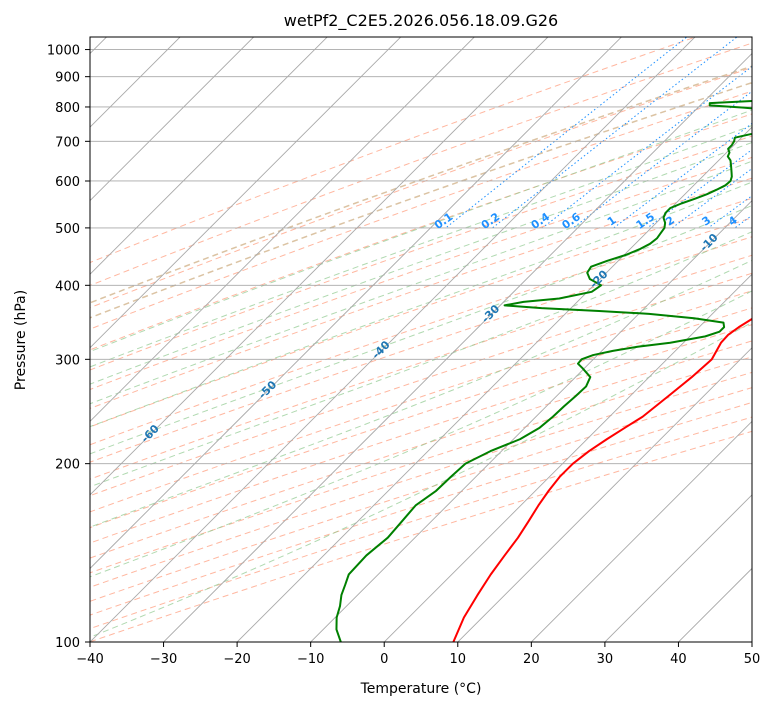 The height and width of the screenshot is (708, 775). Describe the element at coordinates (163, 659) in the screenshot. I see `x-tick-label: −30` at that location.